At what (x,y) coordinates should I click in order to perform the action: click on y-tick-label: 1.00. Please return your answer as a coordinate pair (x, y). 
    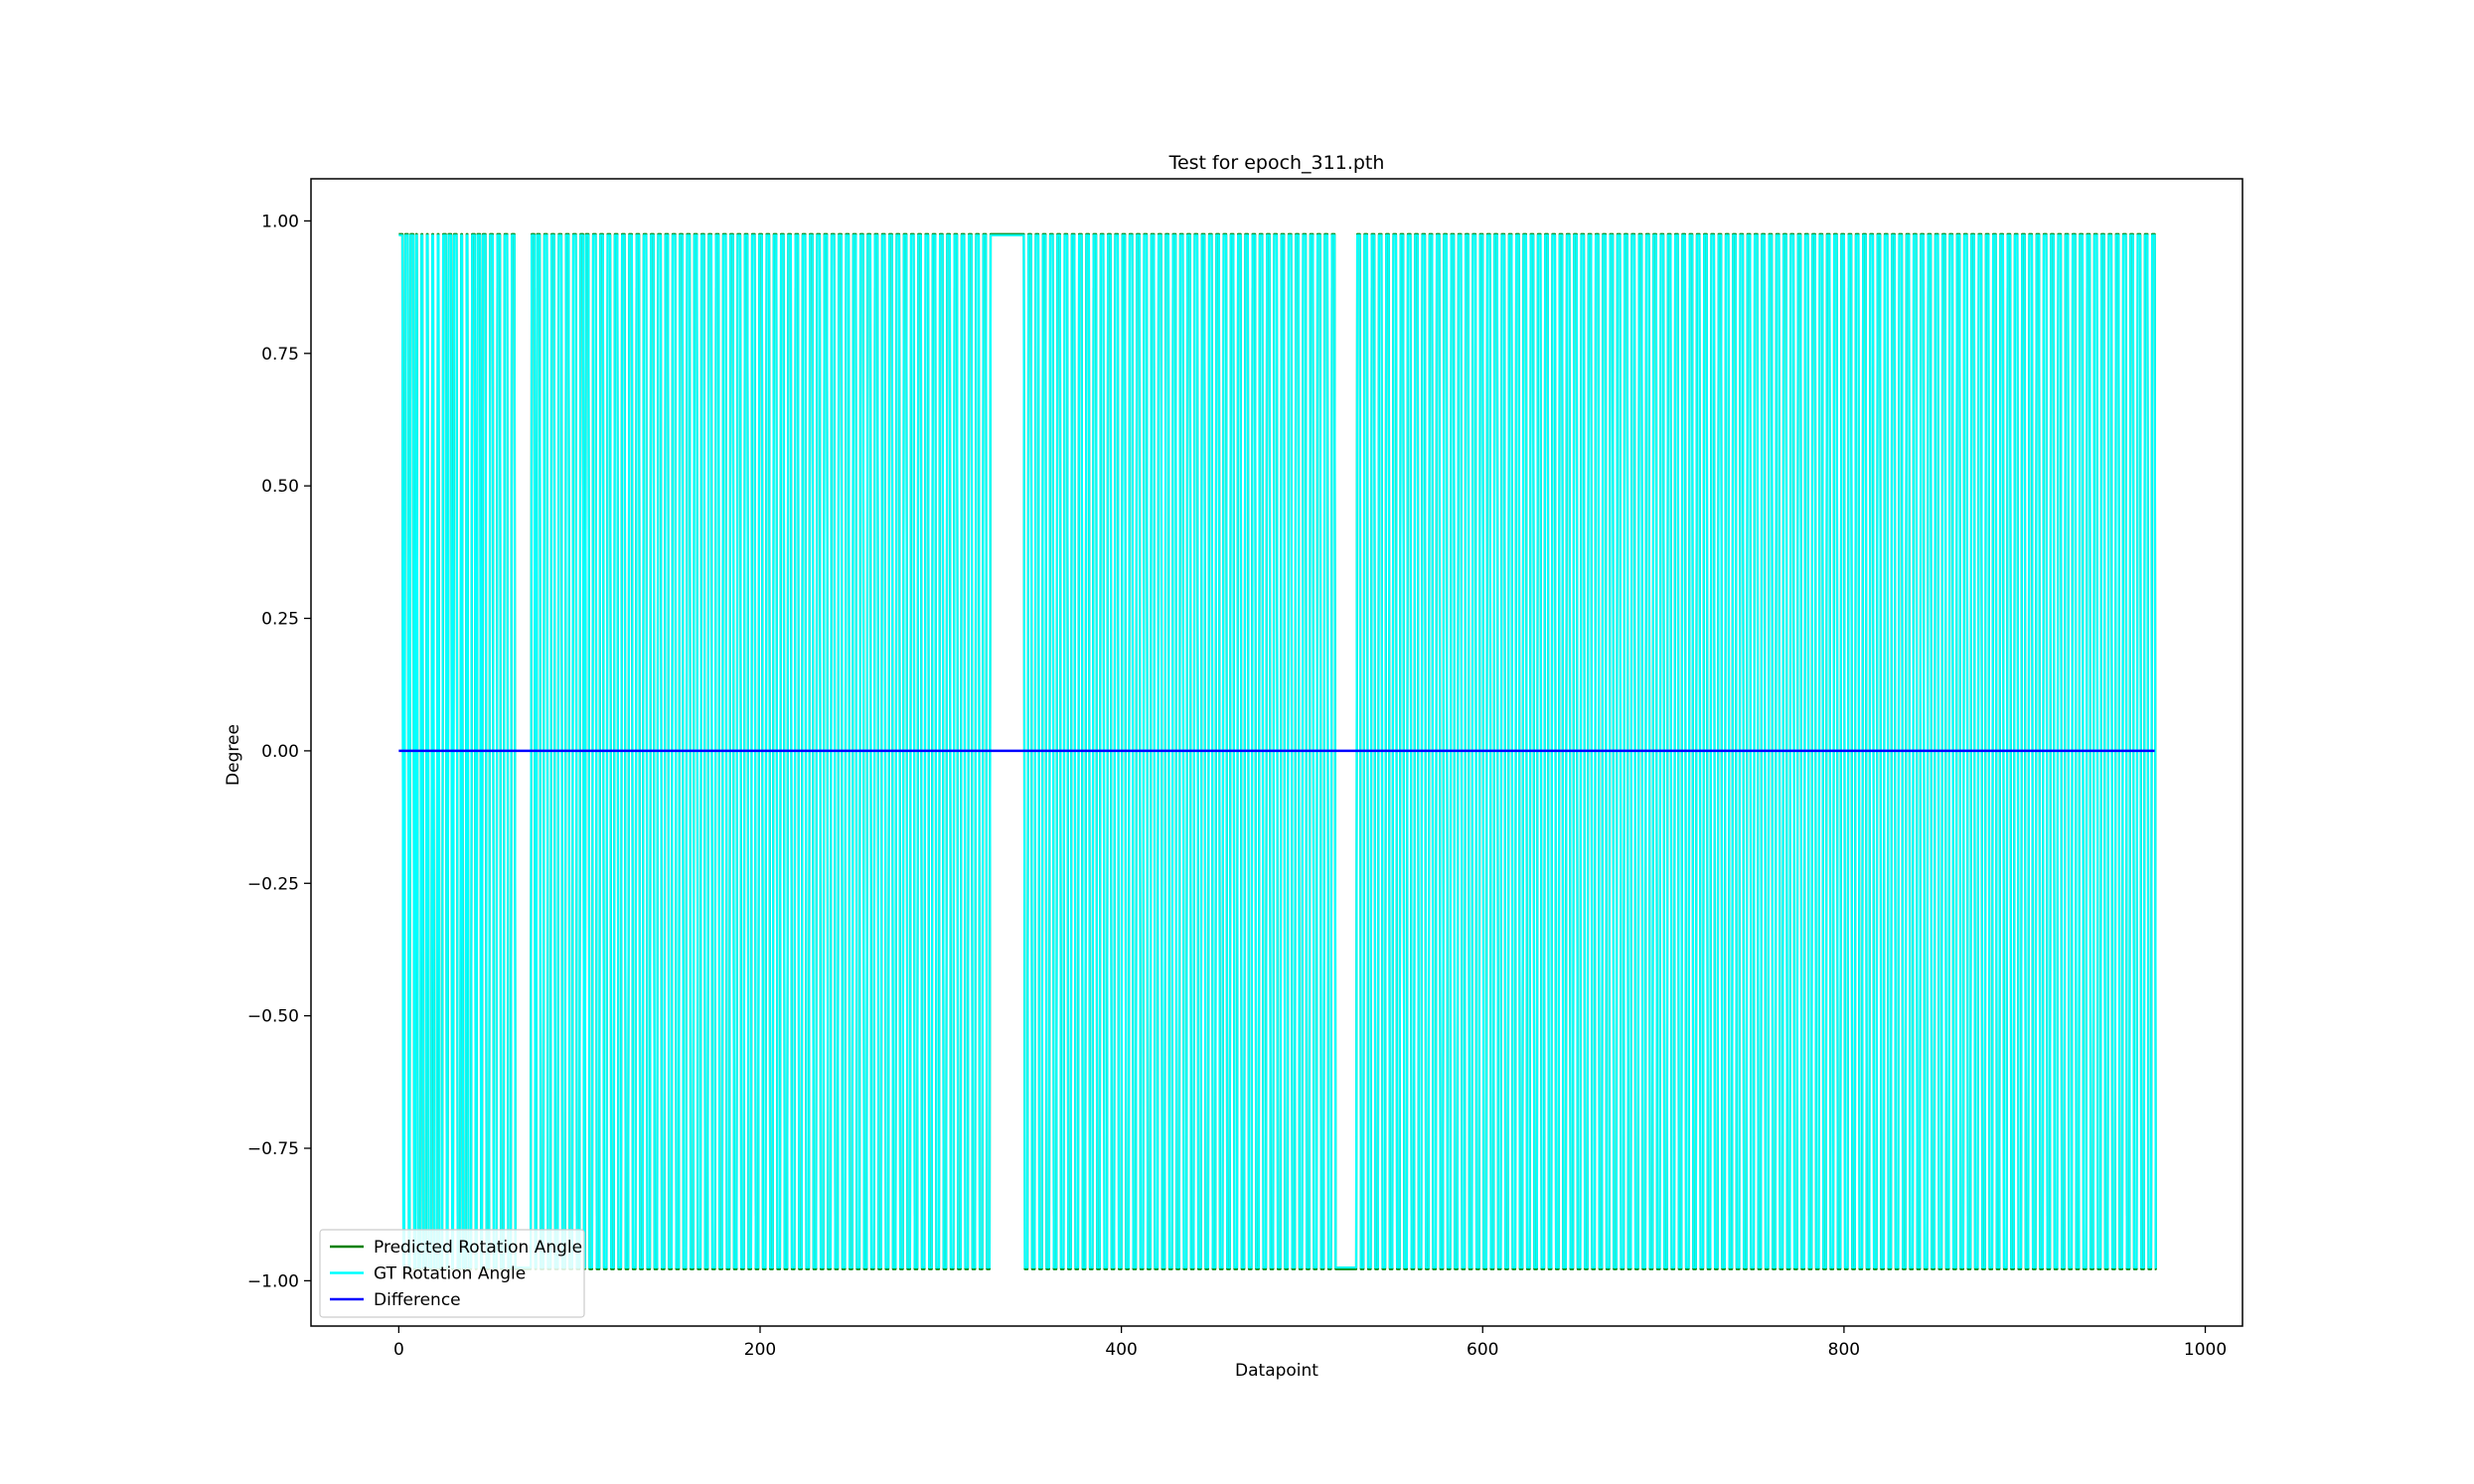
    Looking at the image, I should click on (280, 221).